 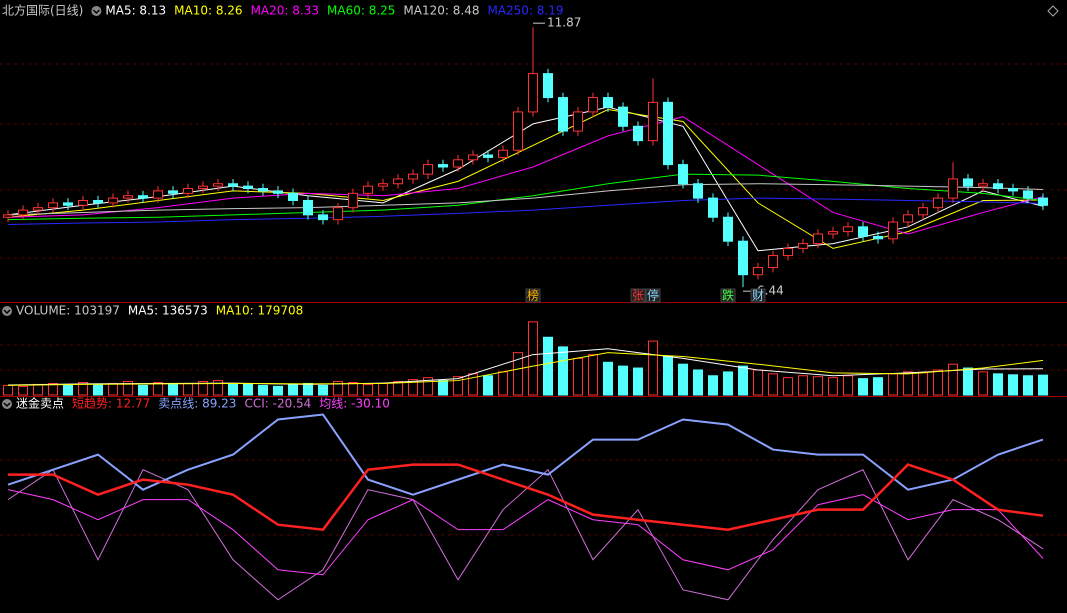 What do you see at coordinates (168, 311) in the screenshot?
I see `legend-entry: MA5: 136573` at bounding box center [168, 311].